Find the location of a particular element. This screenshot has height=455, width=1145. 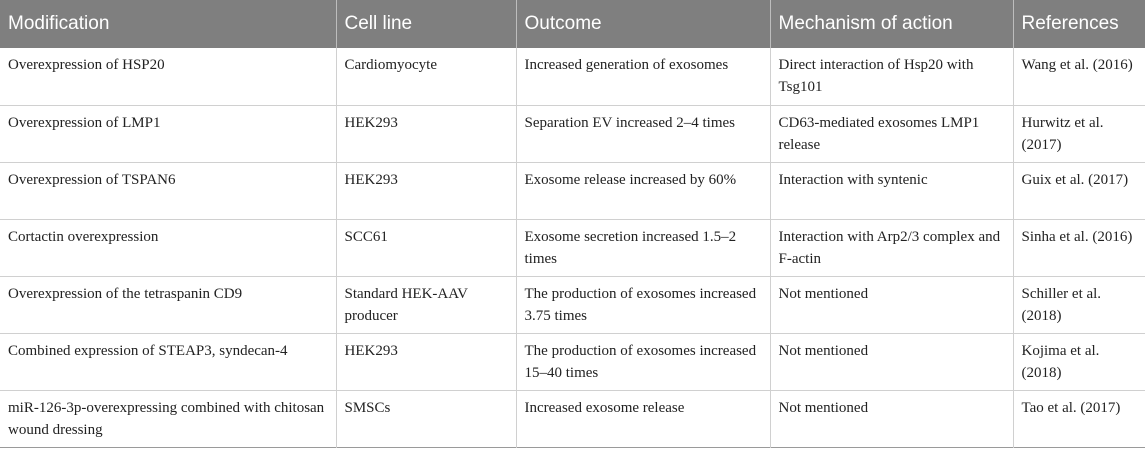

cell-outcome: Increased exosome release is located at coordinates (642, 418).